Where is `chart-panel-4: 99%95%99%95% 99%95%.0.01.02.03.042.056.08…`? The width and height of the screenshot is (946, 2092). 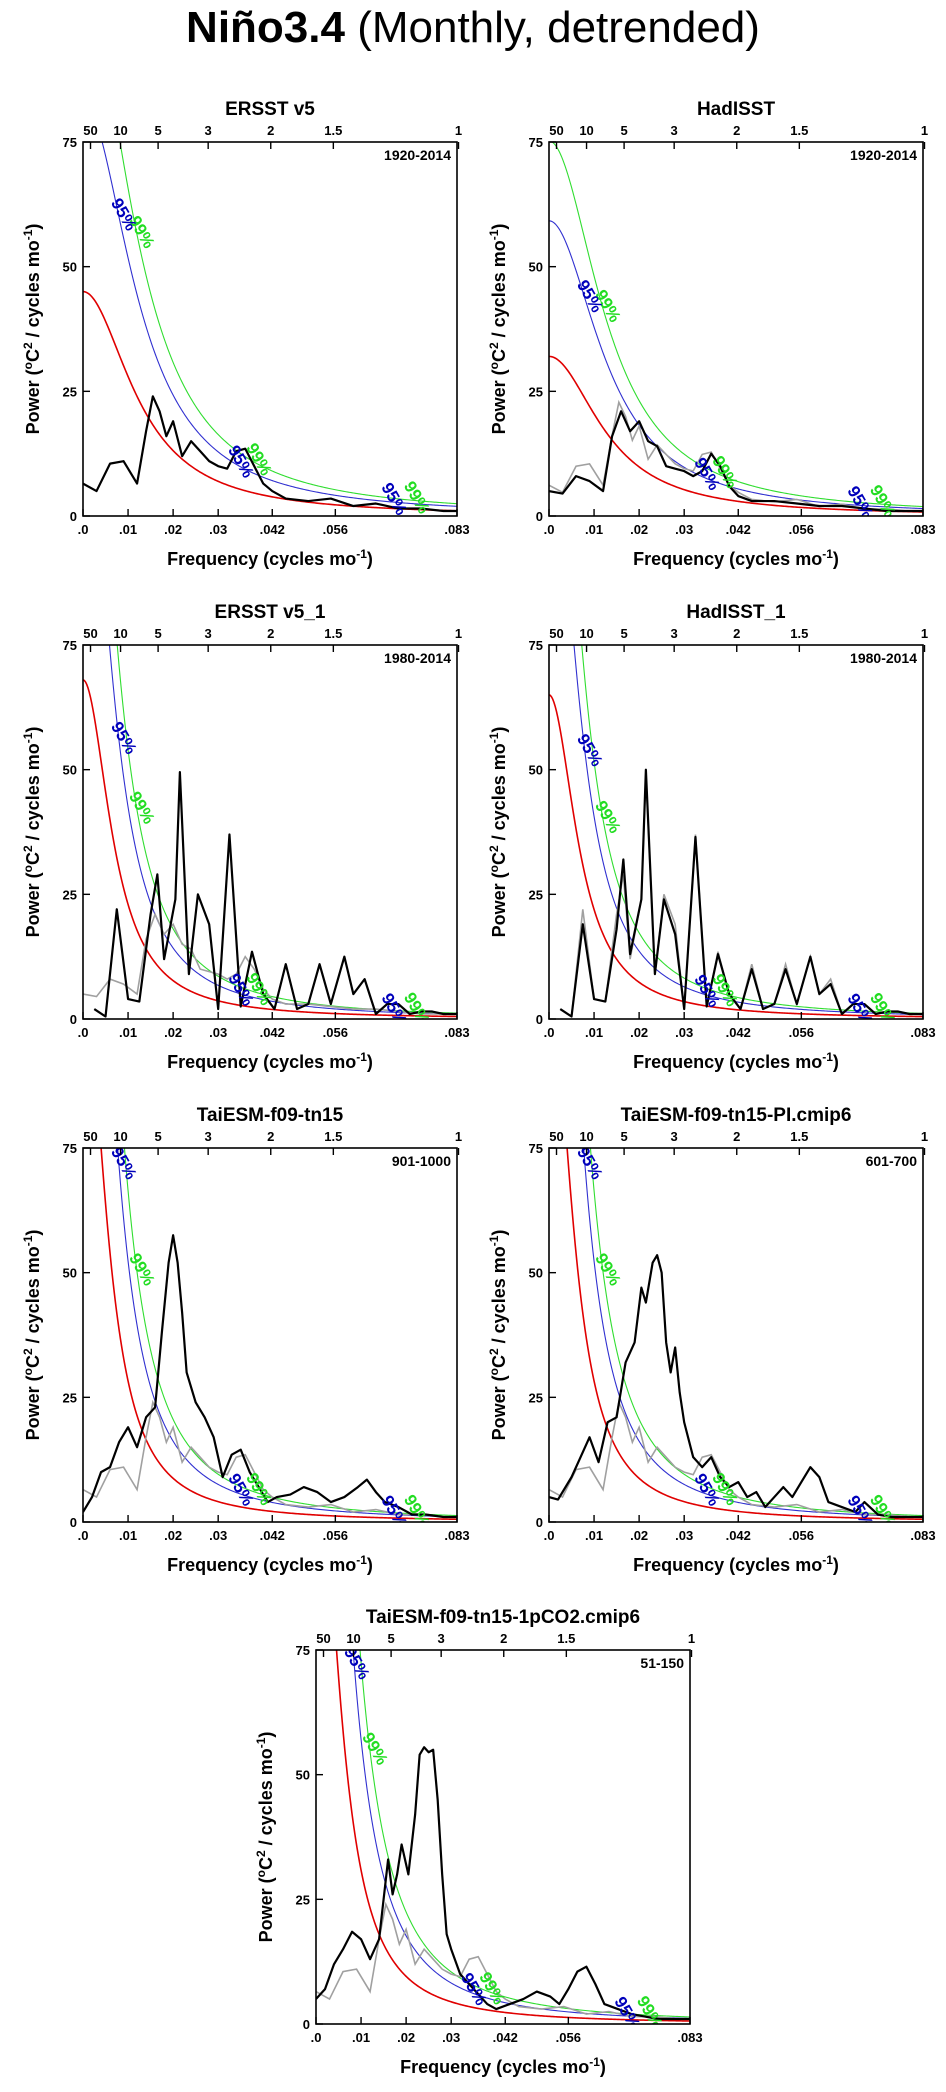 chart-panel-4: 99%95%99%95% 99%95%.0.01.02.03.042.056.08… is located at coordinates (711, 837).